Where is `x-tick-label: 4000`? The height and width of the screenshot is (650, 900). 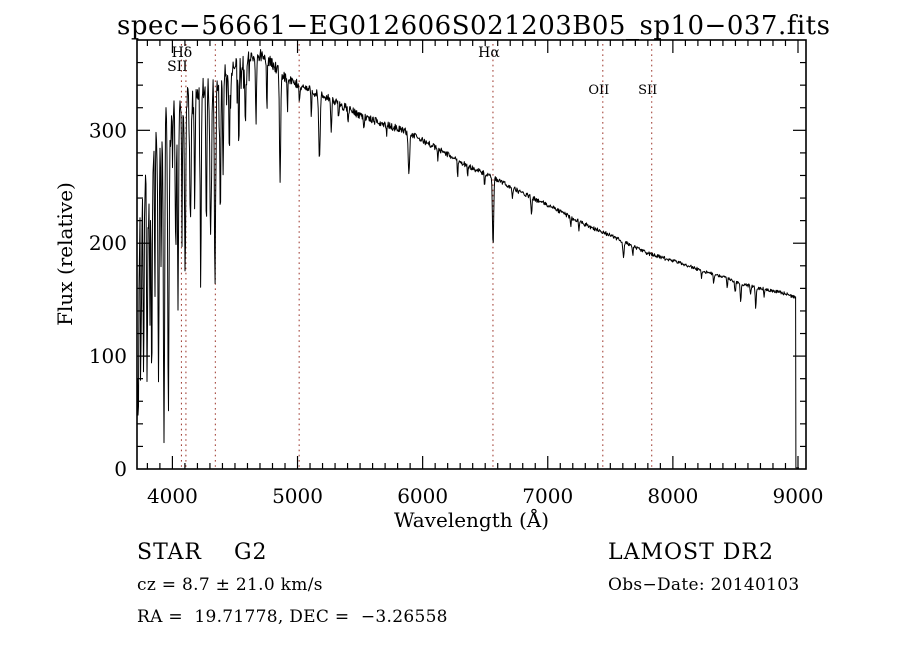
x-tick-label: 4000 is located at coordinates (172, 496).